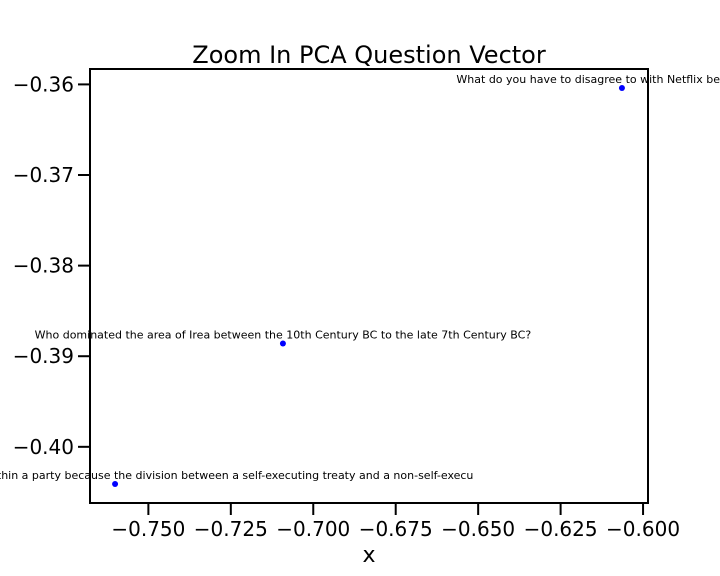  What do you see at coordinates (231, 529) in the screenshot?
I see `x-tick-label: −0.725` at bounding box center [231, 529].